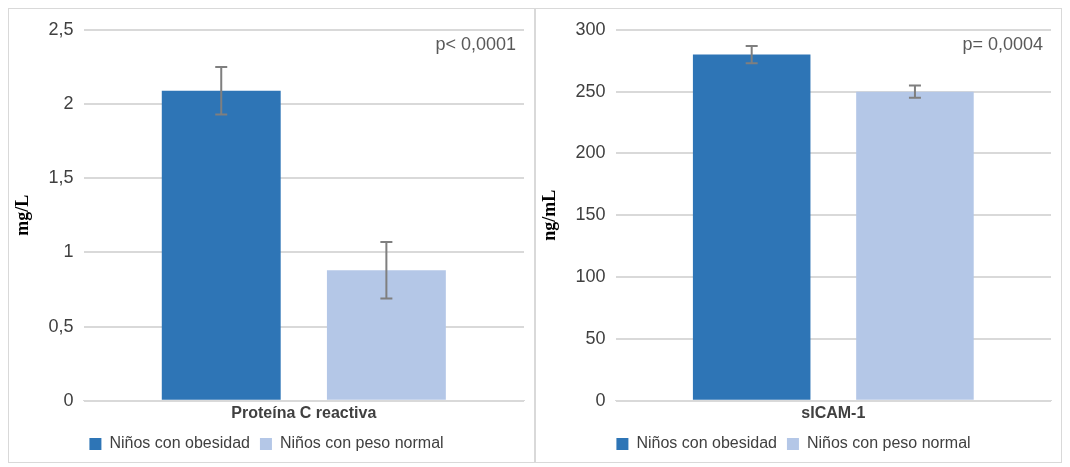 This screenshot has height=467, width=1070. I want to click on x-tick-label: Proteína C reactiva, so click(304, 412).